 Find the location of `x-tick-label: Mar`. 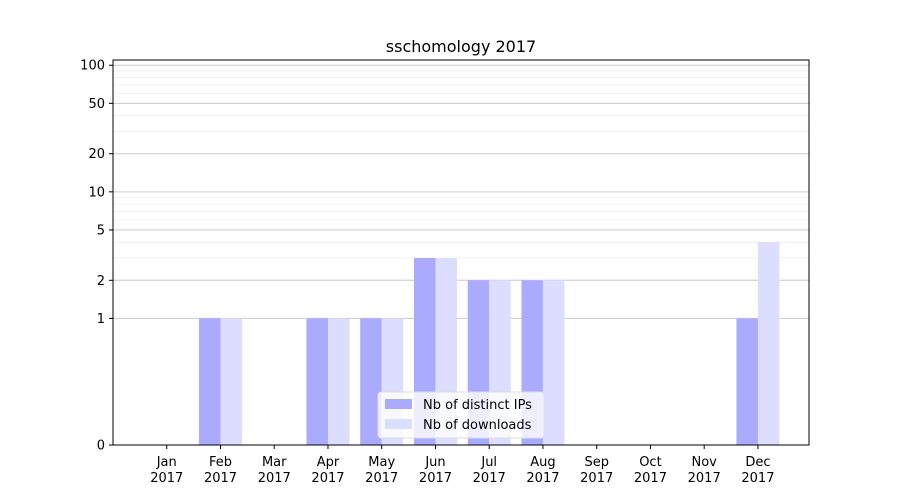

x-tick-label: Mar is located at coordinates (274, 462).